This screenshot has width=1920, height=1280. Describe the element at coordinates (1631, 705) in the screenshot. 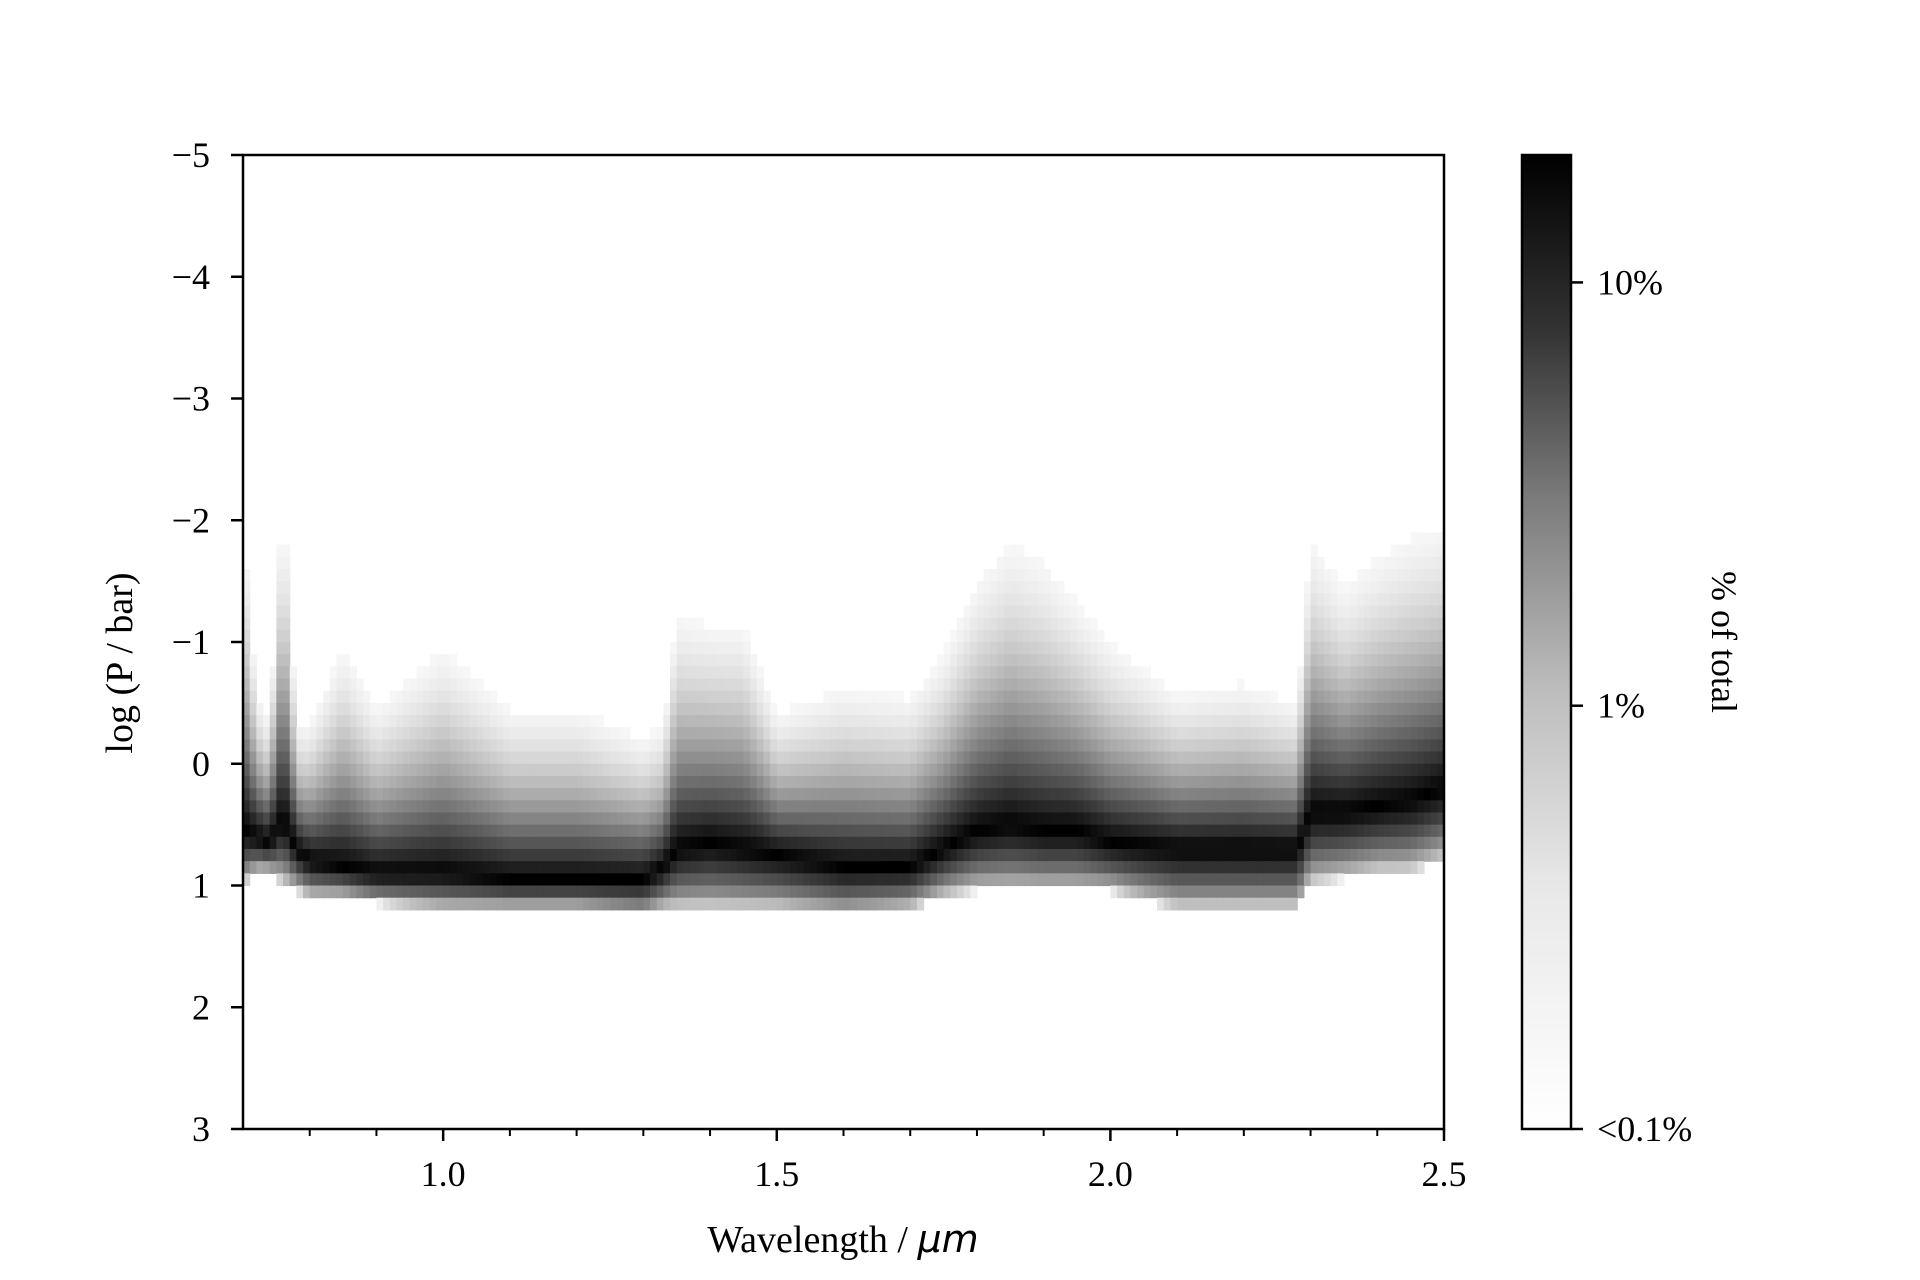

I see `colorbar-ticks: <0.1%1%10%` at that location.